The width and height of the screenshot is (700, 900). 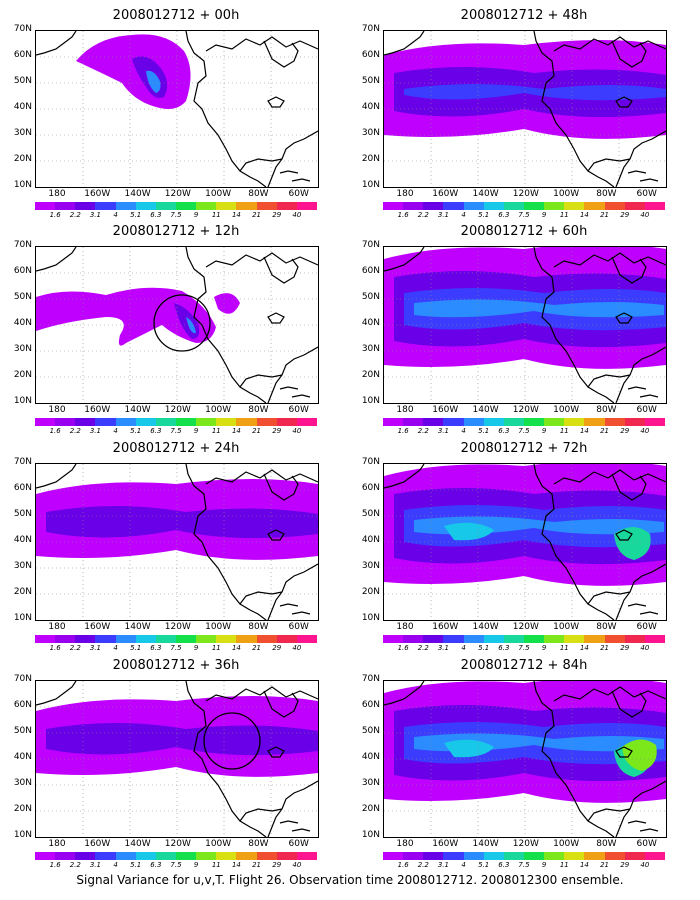 I want to click on observation-circle, so click(x=182, y=323).